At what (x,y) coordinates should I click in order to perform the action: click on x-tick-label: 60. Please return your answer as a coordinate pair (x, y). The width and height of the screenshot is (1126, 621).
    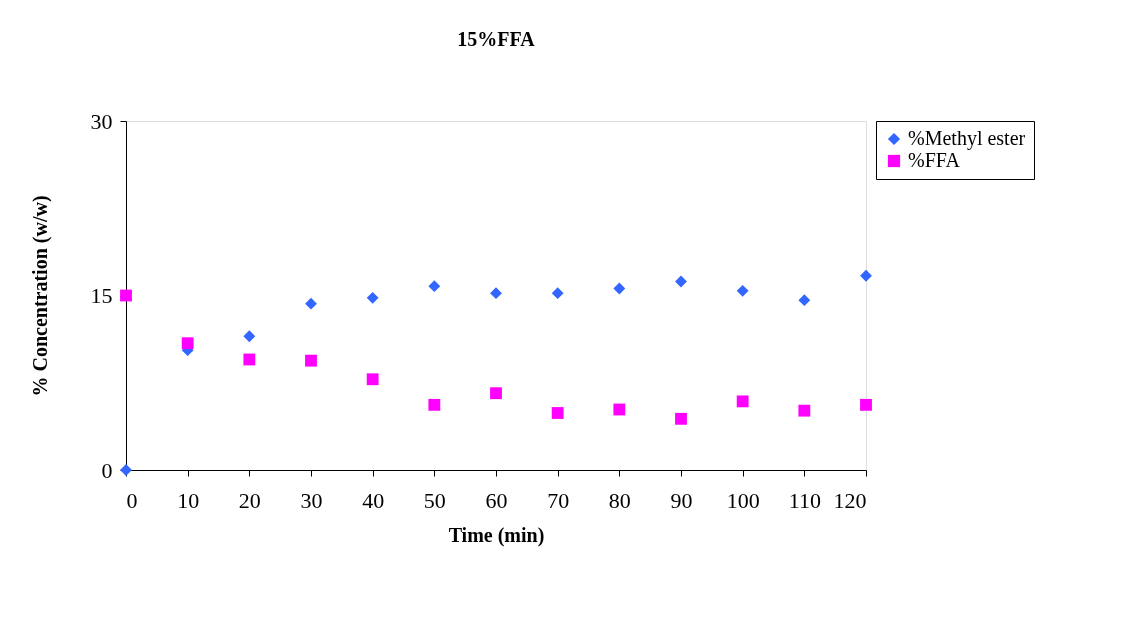
    Looking at the image, I should click on (496, 500).